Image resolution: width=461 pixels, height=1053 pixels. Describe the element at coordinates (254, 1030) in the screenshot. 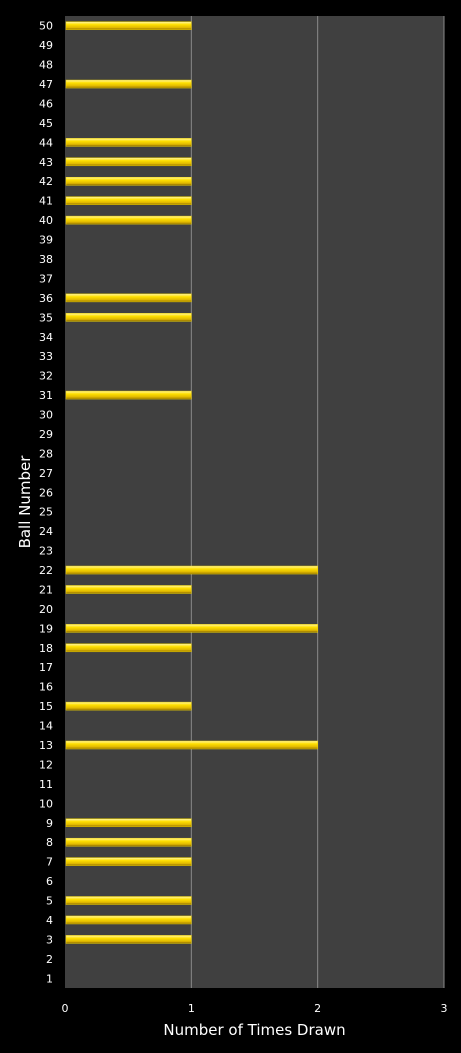

I see `x-axis-title: Number of Times Drawn` at that location.